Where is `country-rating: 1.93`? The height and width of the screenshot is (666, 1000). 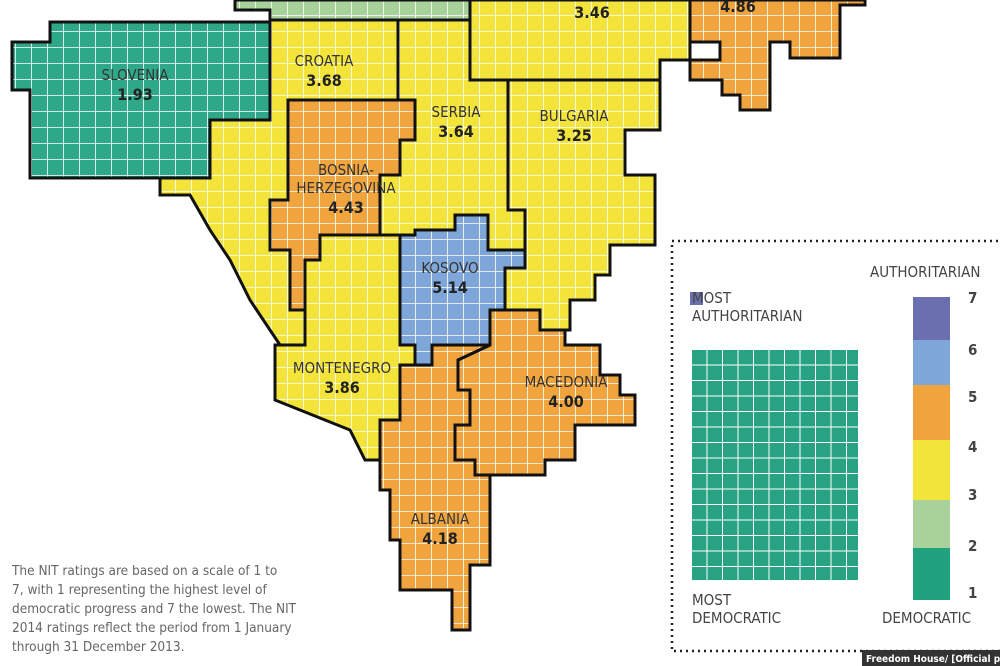 country-rating: 1.93 is located at coordinates (135, 94).